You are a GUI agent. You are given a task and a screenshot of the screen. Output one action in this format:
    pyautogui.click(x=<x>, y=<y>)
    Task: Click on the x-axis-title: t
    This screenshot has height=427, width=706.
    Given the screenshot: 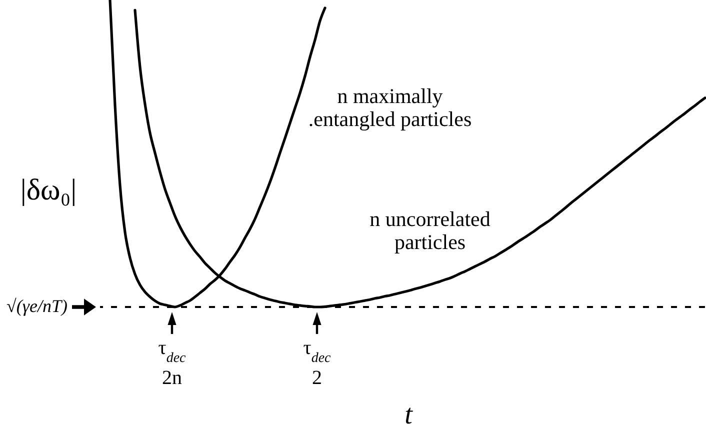 What is the action you would take?
    pyautogui.click(x=409, y=413)
    